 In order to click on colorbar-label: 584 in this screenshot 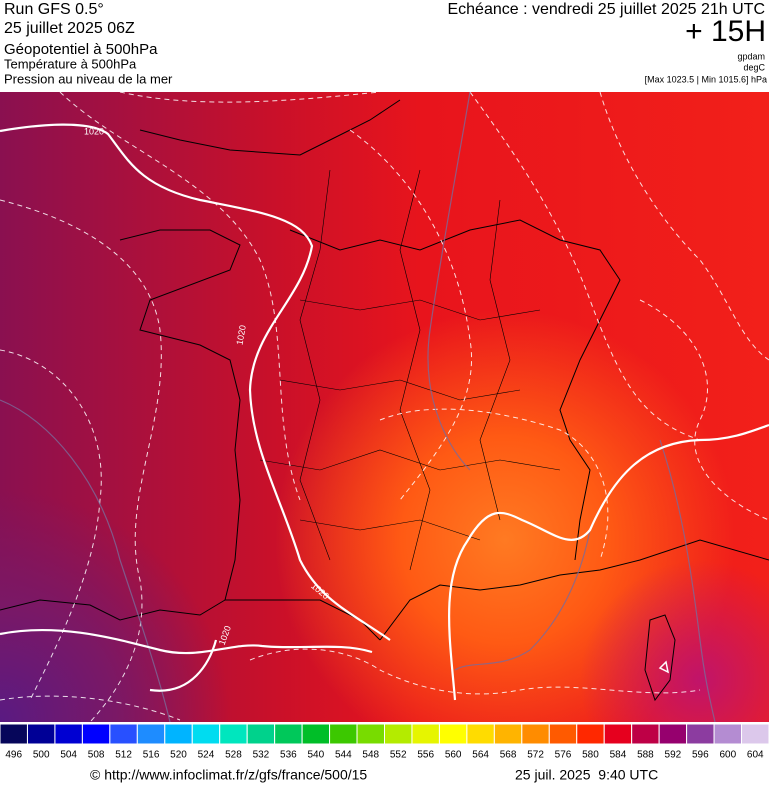, I will do `click(618, 755)`.